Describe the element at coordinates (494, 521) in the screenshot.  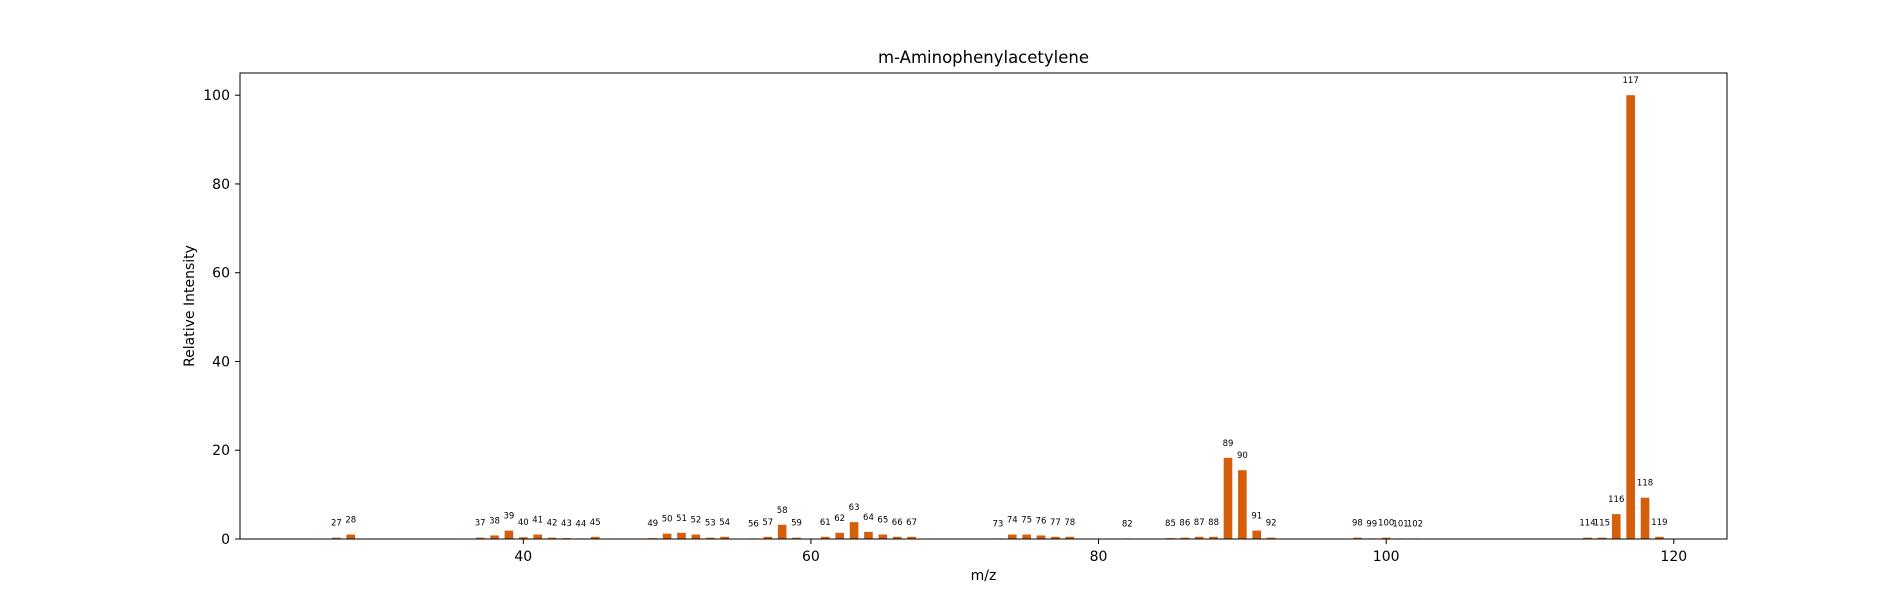
I see `peak-label-mz-38: 38` at that location.